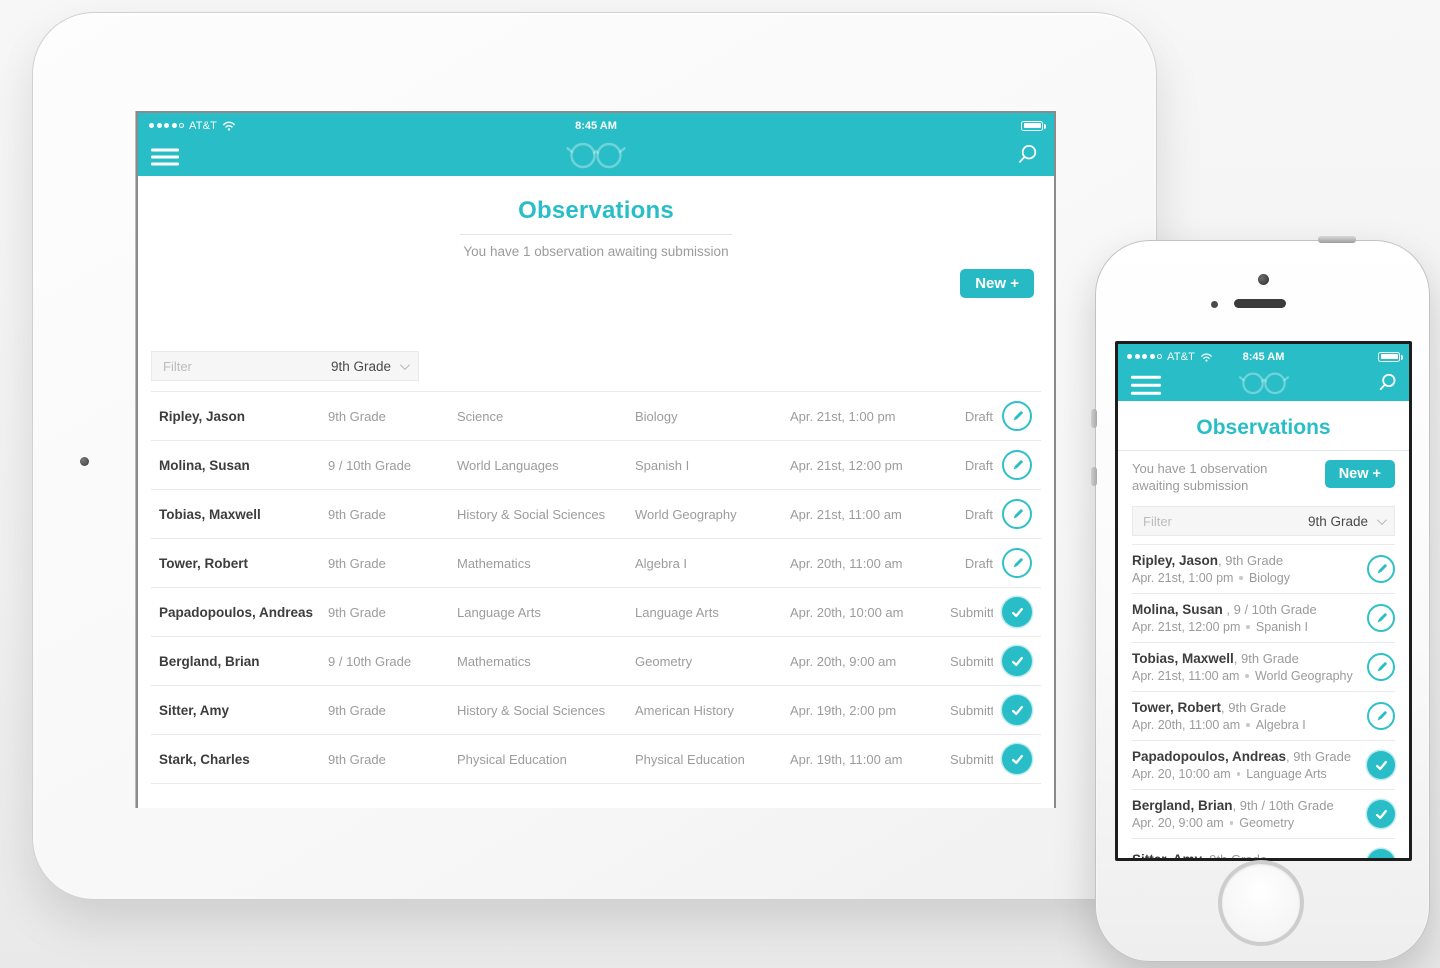 This screenshot has height=968, width=1440. Describe the element at coordinates (1263, 385) in the screenshot. I see `iphone-nav-bar` at that location.